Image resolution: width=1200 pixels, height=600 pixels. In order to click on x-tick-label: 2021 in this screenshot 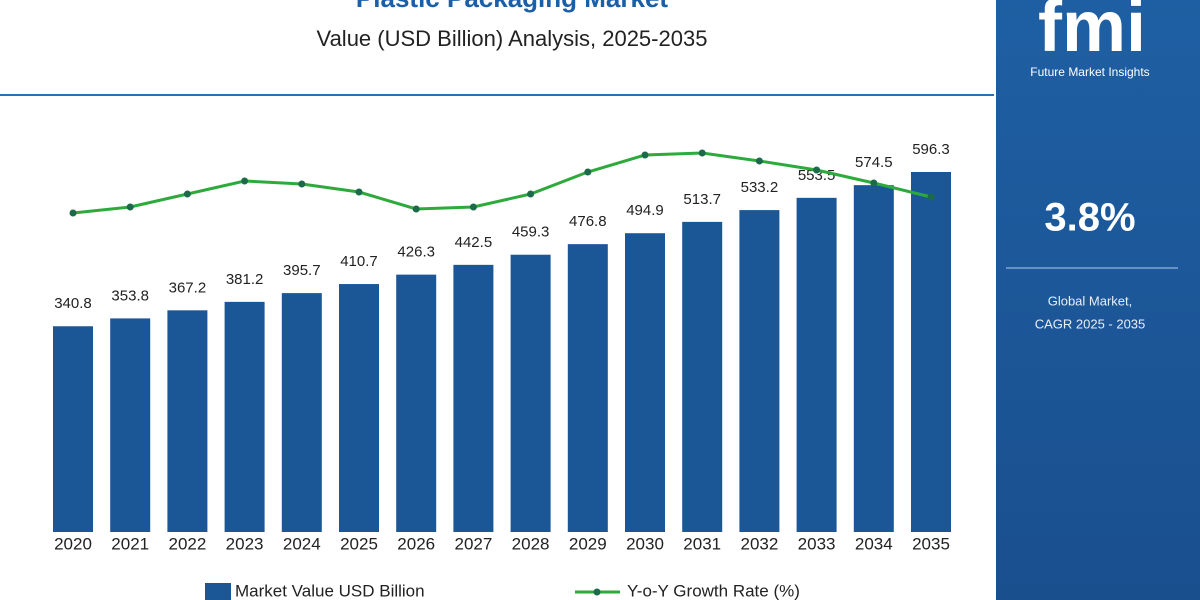, I will do `click(130, 543)`.